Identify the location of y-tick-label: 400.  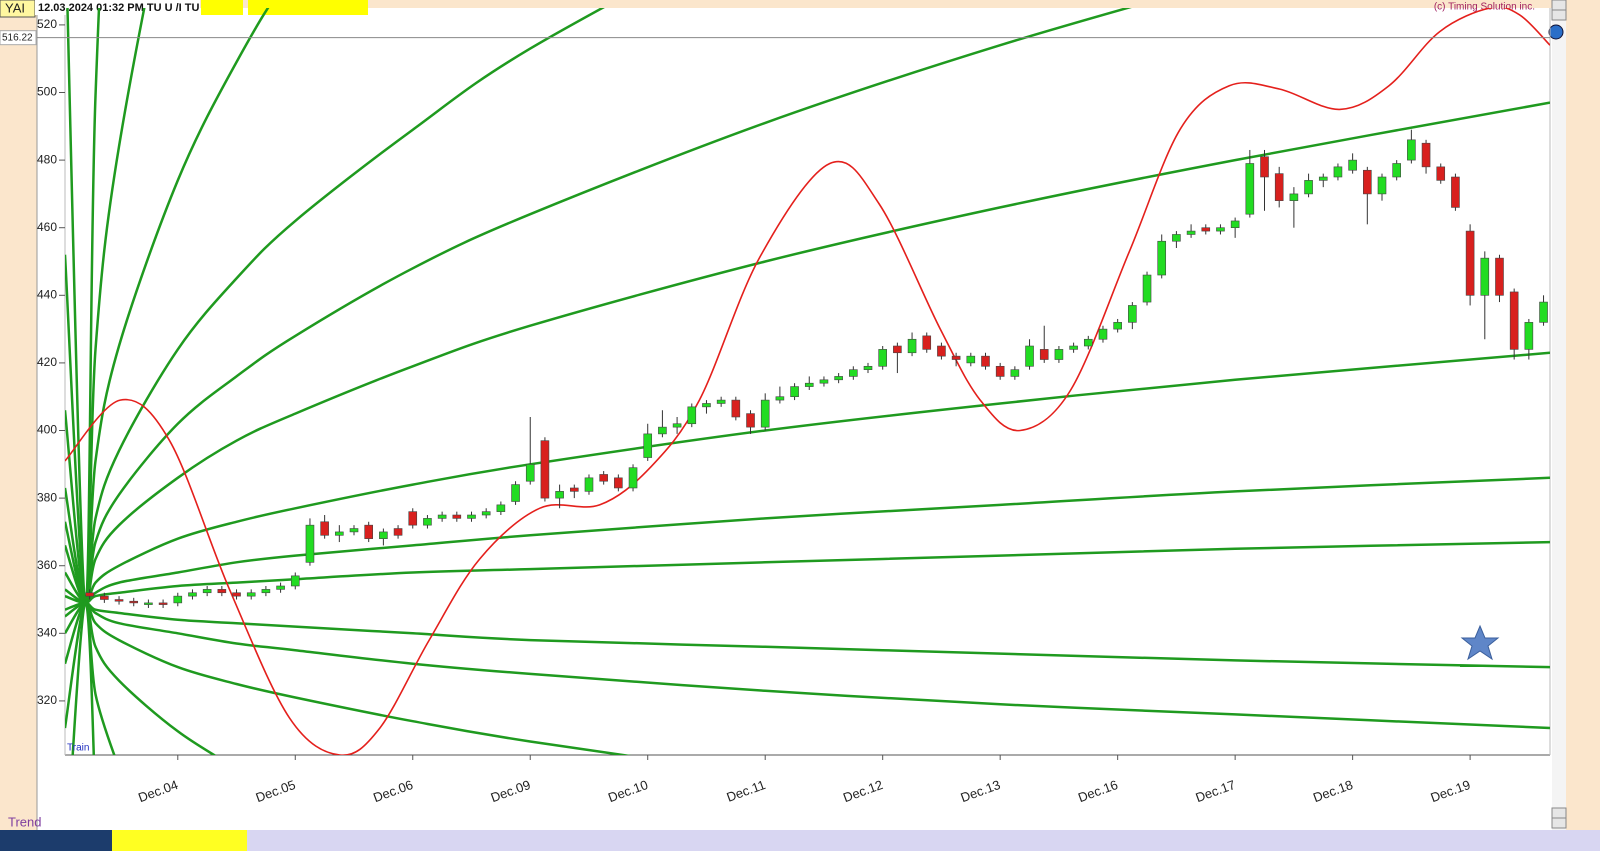
(47, 430).